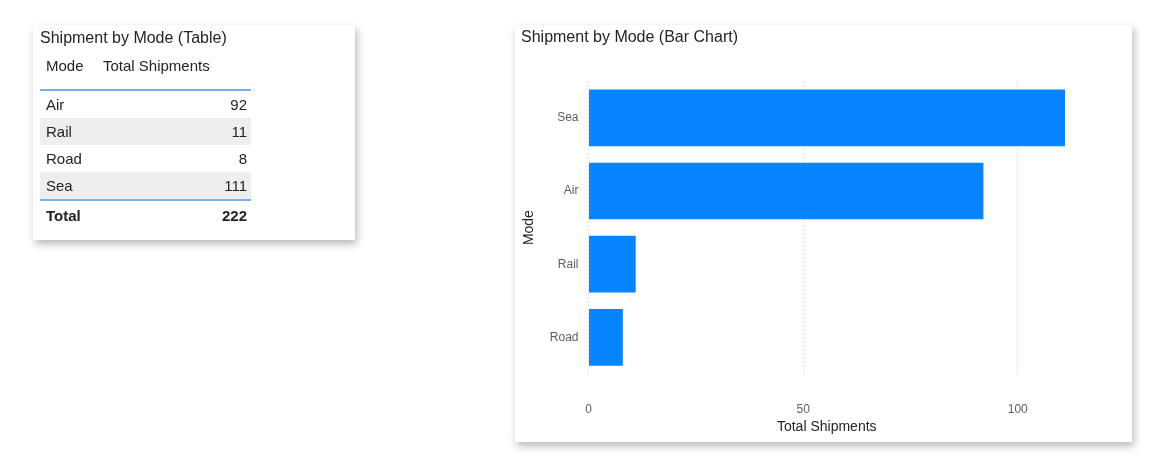  What do you see at coordinates (826, 426) in the screenshot?
I see `x-axis-title: Total Shipments` at bounding box center [826, 426].